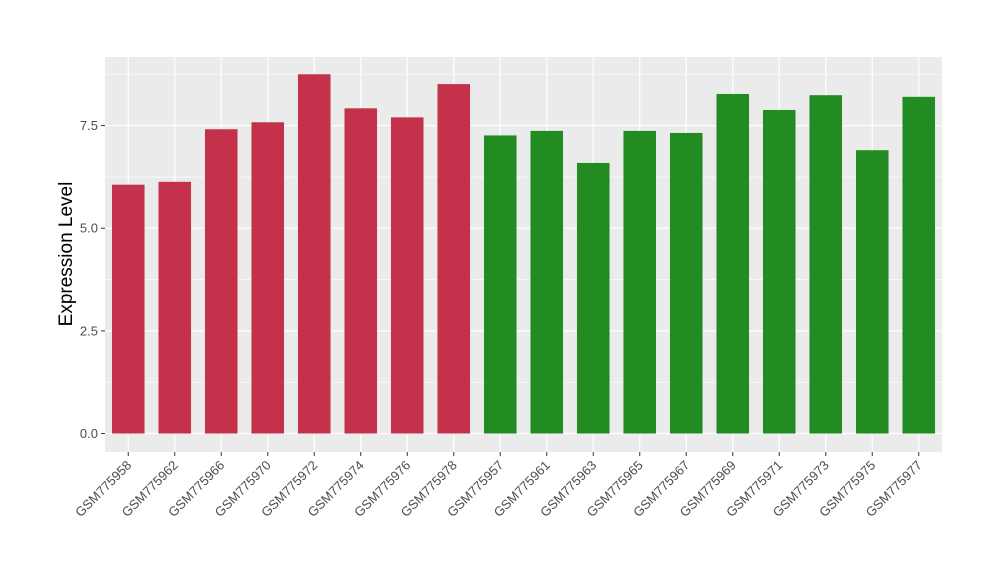 The image size is (1000, 585). What do you see at coordinates (826, 264) in the screenshot?
I see `bar-GSM775973` at bounding box center [826, 264].